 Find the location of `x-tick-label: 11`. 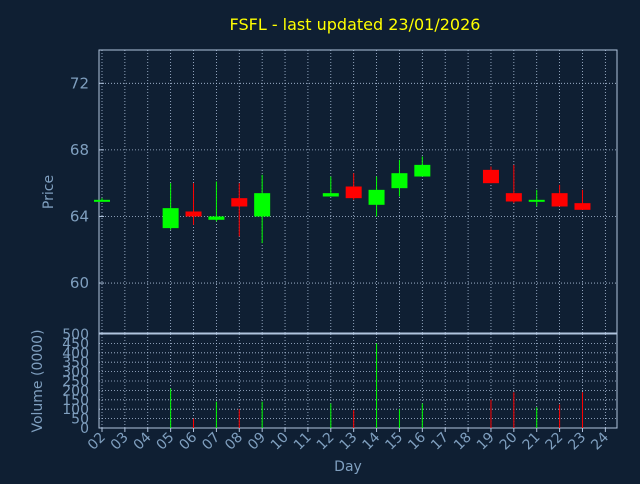

x-tick-label: 11 is located at coordinates (303, 442).